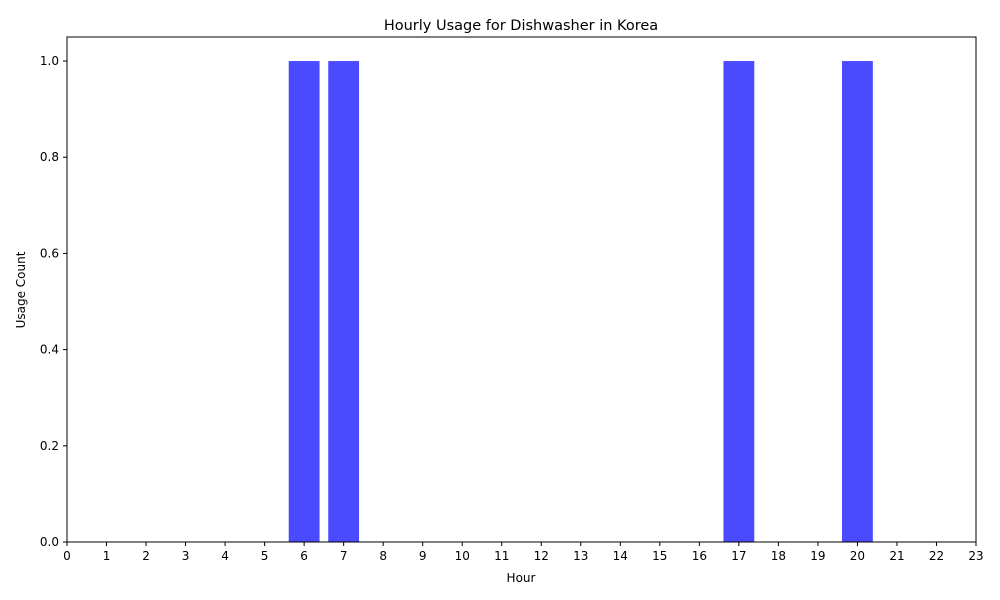 Image resolution: width=1000 pixels, height=600 pixels. I want to click on x-tick-label: 15, so click(659, 556).